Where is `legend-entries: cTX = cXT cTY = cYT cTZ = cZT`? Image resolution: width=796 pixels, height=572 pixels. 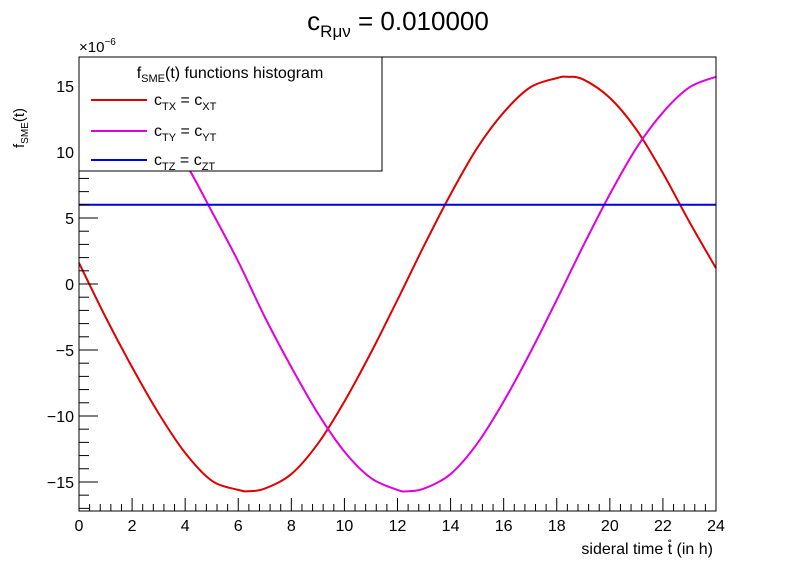
legend-entries: cTX = cXT cTY = cYT cTZ = cZT is located at coordinates (154, 132).